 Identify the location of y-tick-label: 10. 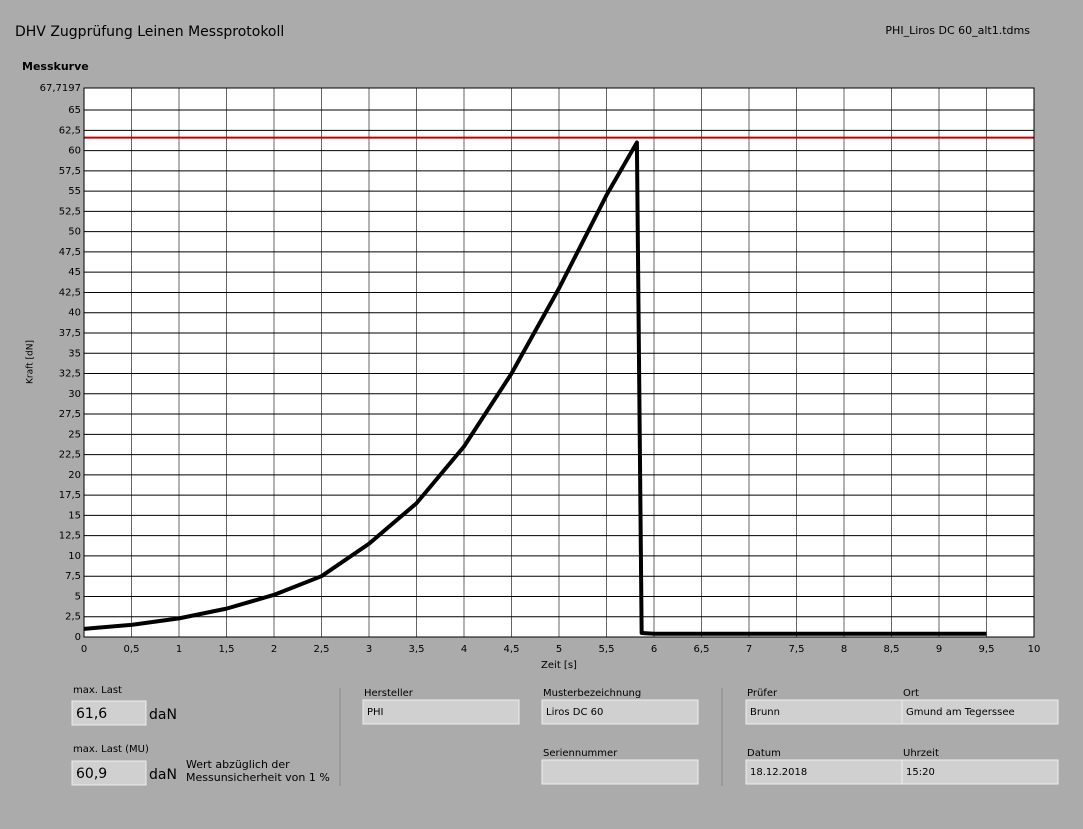
(74, 556).